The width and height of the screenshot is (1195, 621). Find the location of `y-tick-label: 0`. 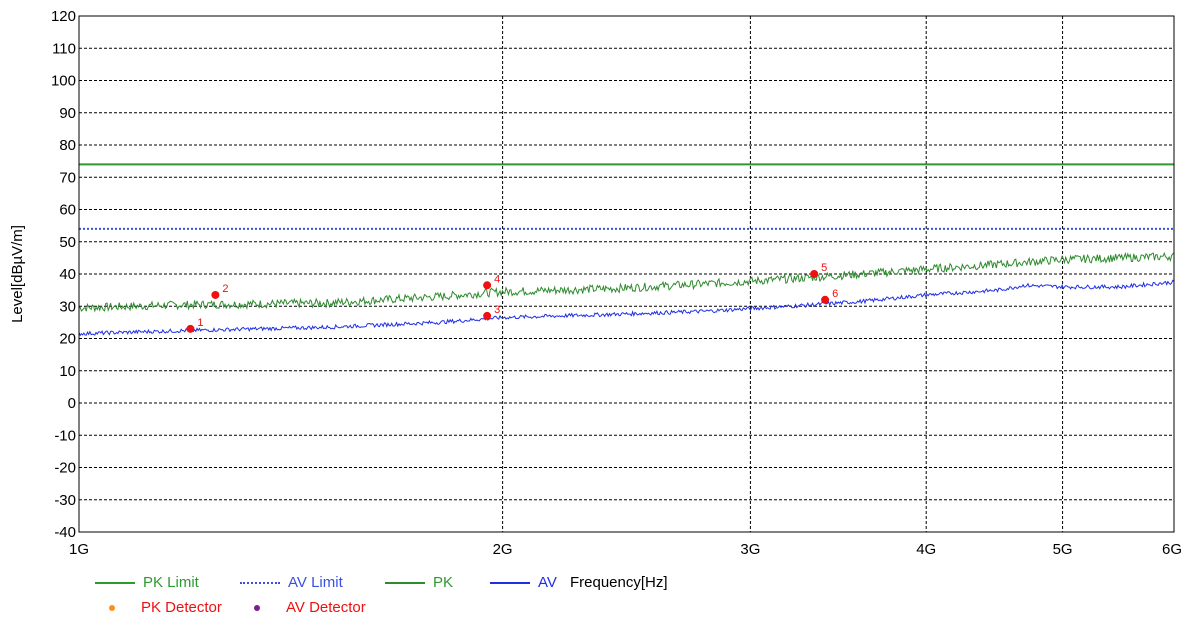

y-tick-label: 0 is located at coordinates (72, 403).